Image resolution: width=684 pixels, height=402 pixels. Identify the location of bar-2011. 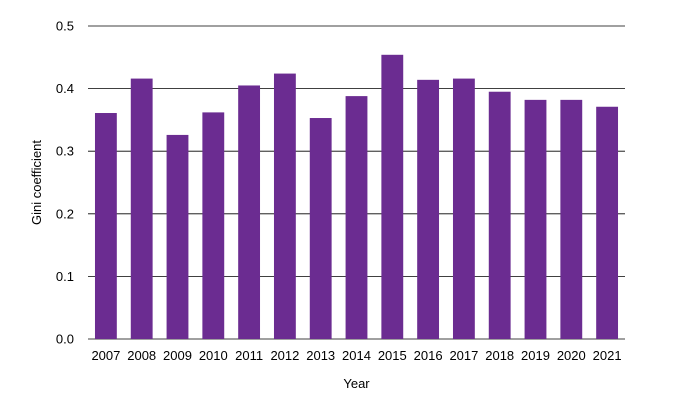
(249, 212).